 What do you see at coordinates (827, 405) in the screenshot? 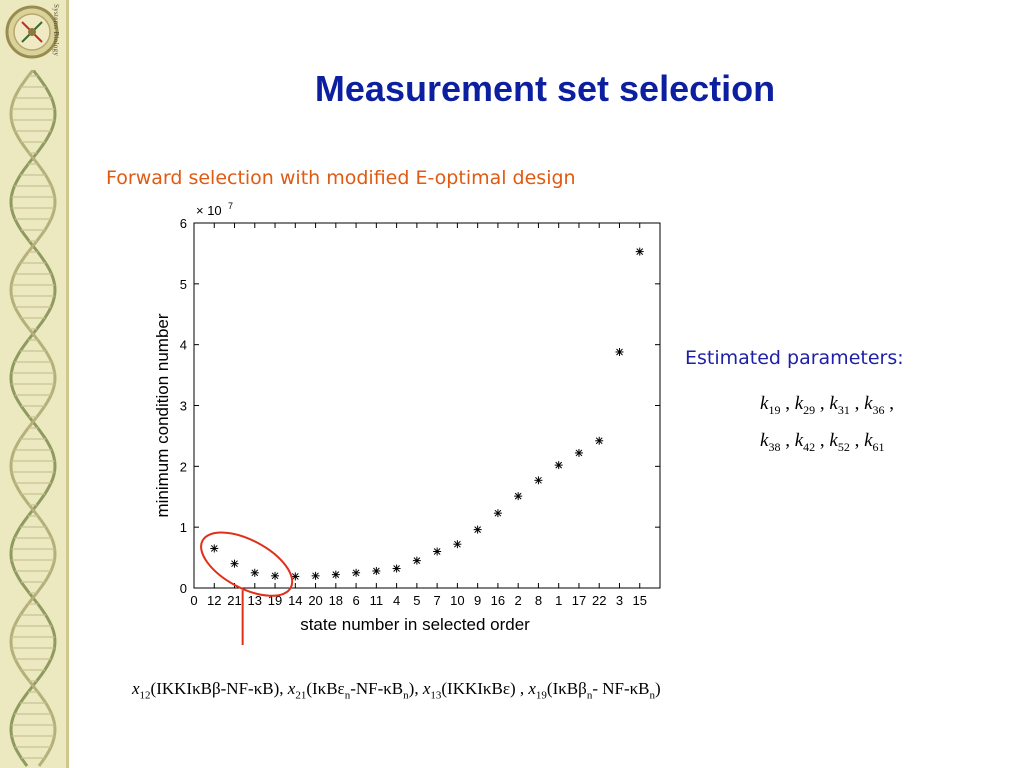
I see `parameters-line-1: k19 , k29 , k31 , k36 ,` at bounding box center [827, 405].